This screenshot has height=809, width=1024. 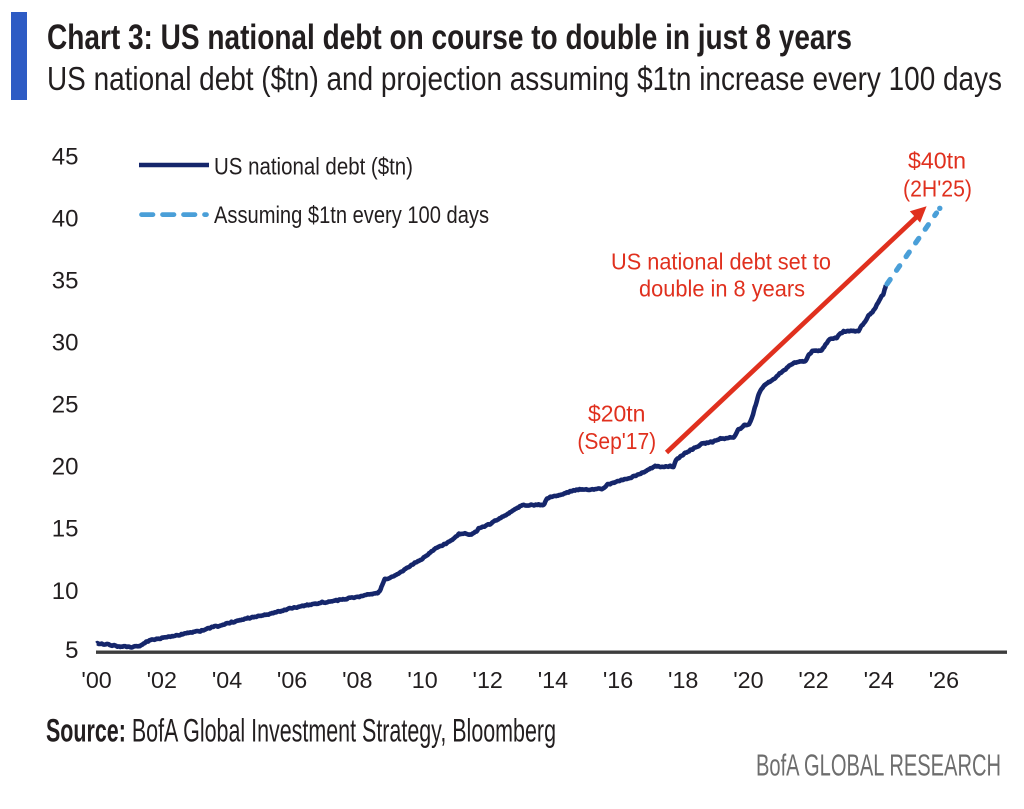 I want to click on svg-text: double in 8 years, so click(x=722, y=289).